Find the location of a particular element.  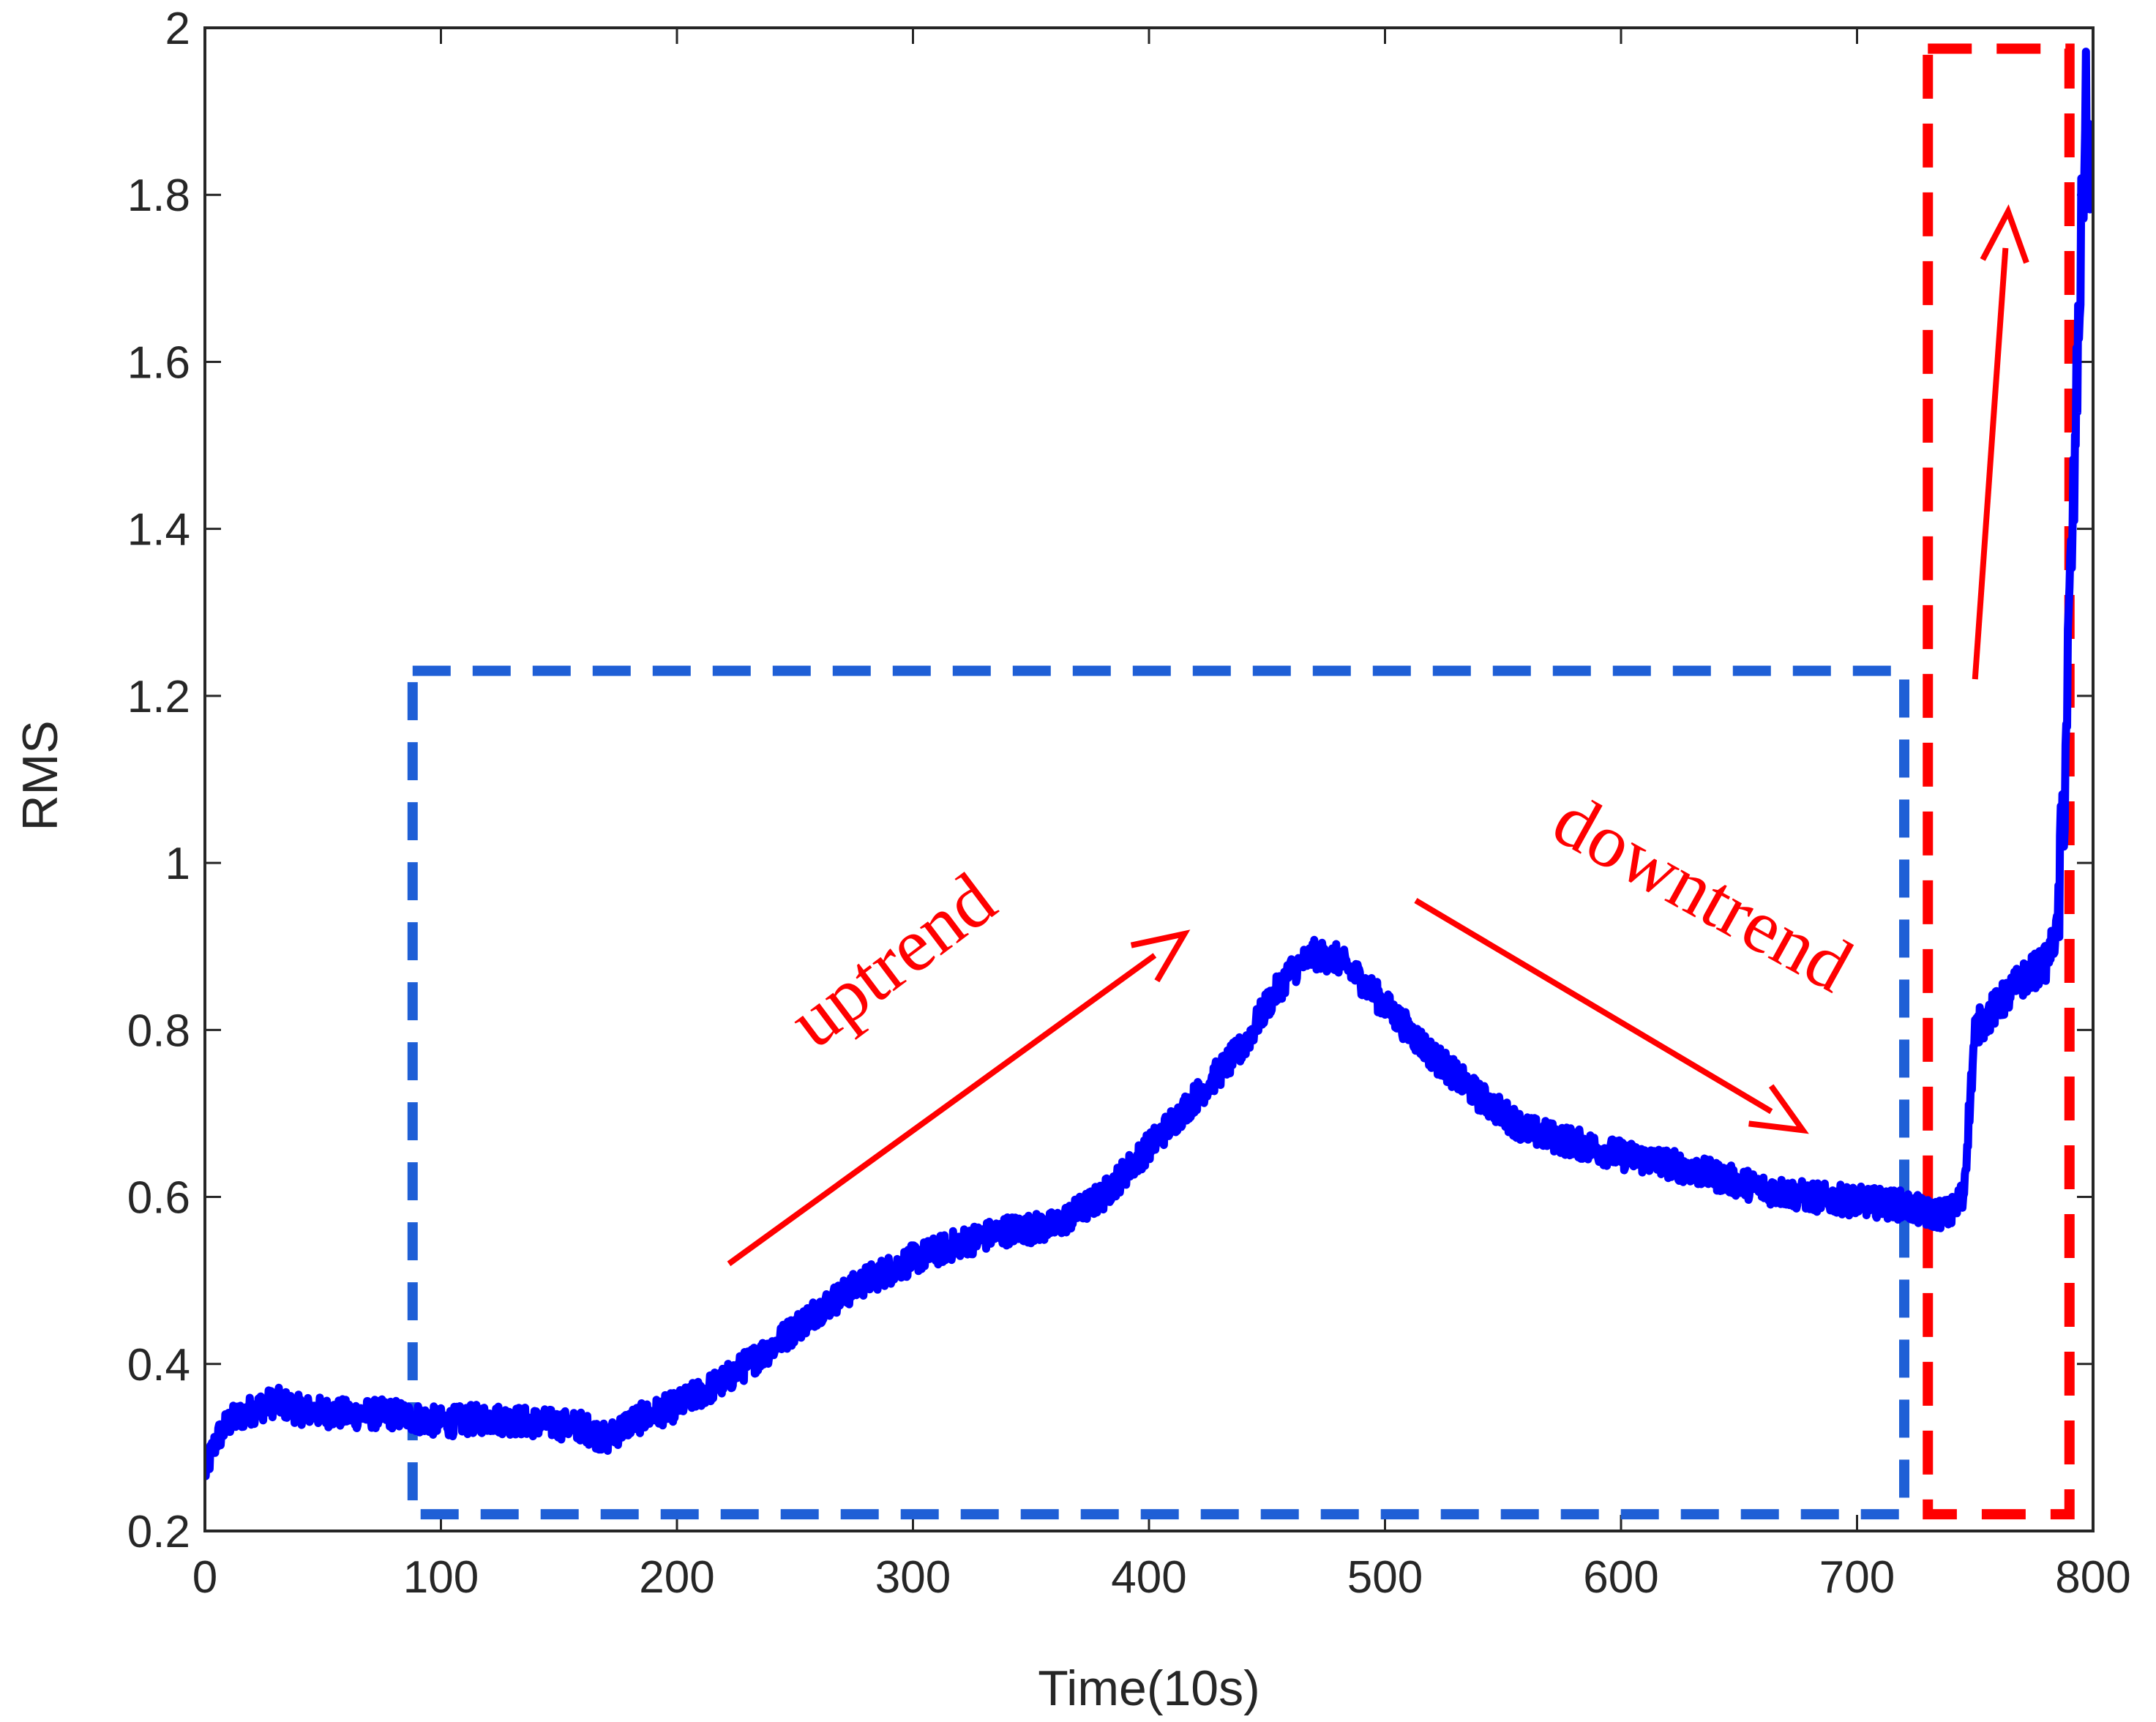

y-tick-label: 1.2 is located at coordinates (158, 697).